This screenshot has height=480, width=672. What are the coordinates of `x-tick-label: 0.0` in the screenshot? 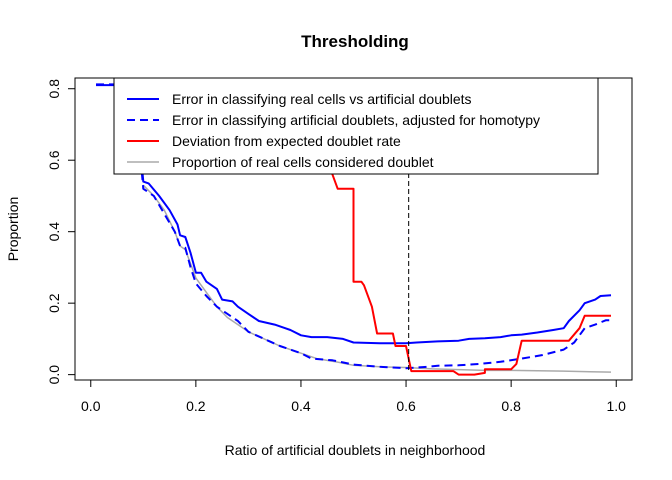 It's located at (91, 406).